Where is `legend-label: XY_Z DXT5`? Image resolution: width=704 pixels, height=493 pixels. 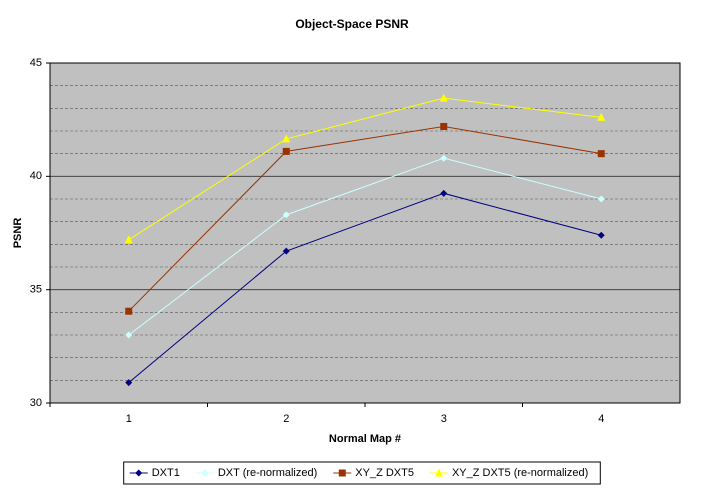
legend-label: XY_Z DXT5 is located at coordinates (384, 473).